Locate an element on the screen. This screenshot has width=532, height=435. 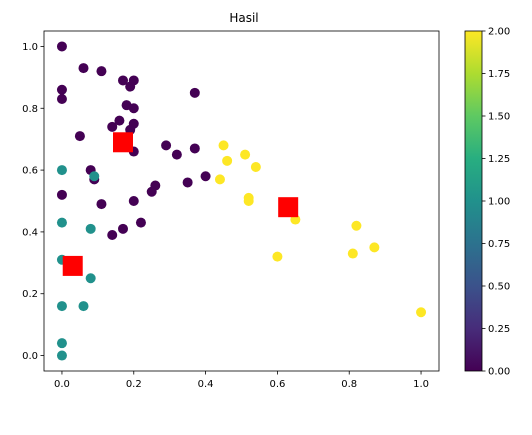
y-axis: 0.0 0.2 0.4 0.6 0.8 1.0 is located at coordinates (33, 202).